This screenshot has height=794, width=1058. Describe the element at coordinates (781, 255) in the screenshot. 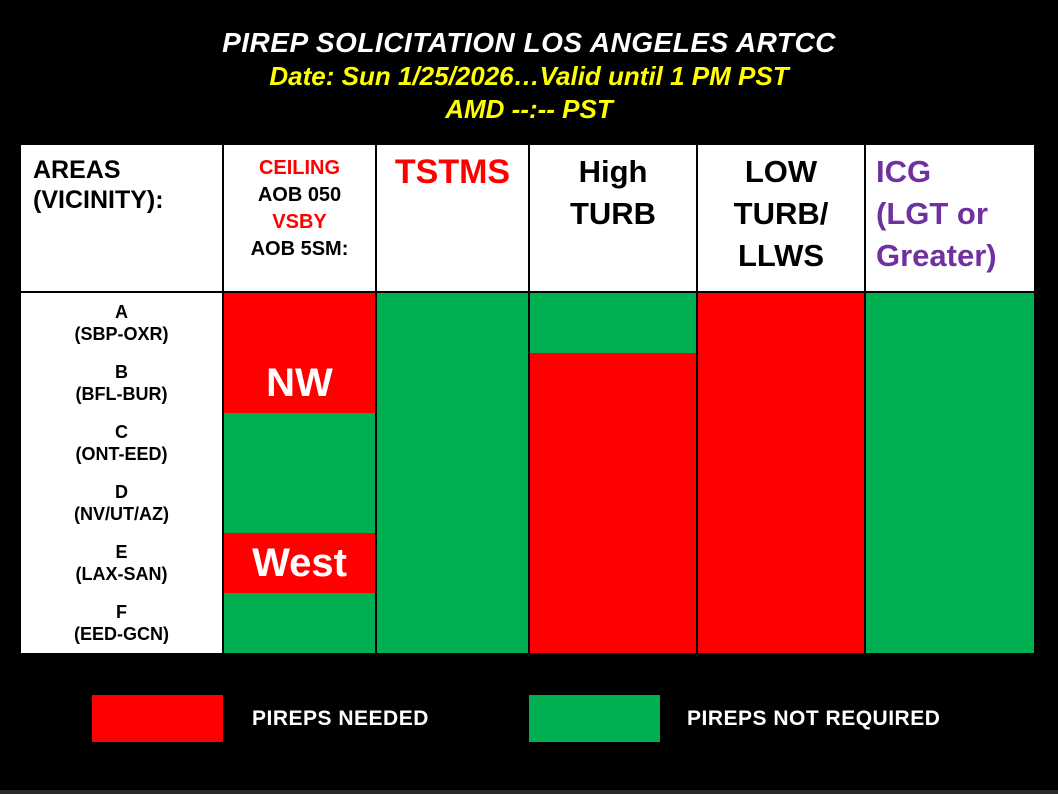

I see `header-low-turb-line3: LLWS` at that location.